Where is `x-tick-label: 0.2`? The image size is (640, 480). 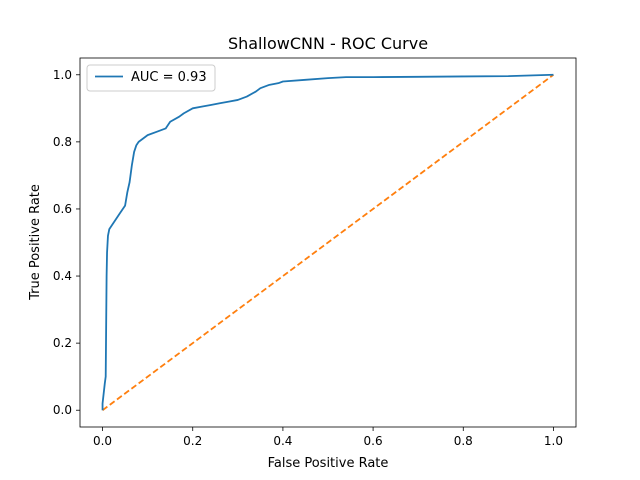 x-tick-label: 0.2 is located at coordinates (192, 441).